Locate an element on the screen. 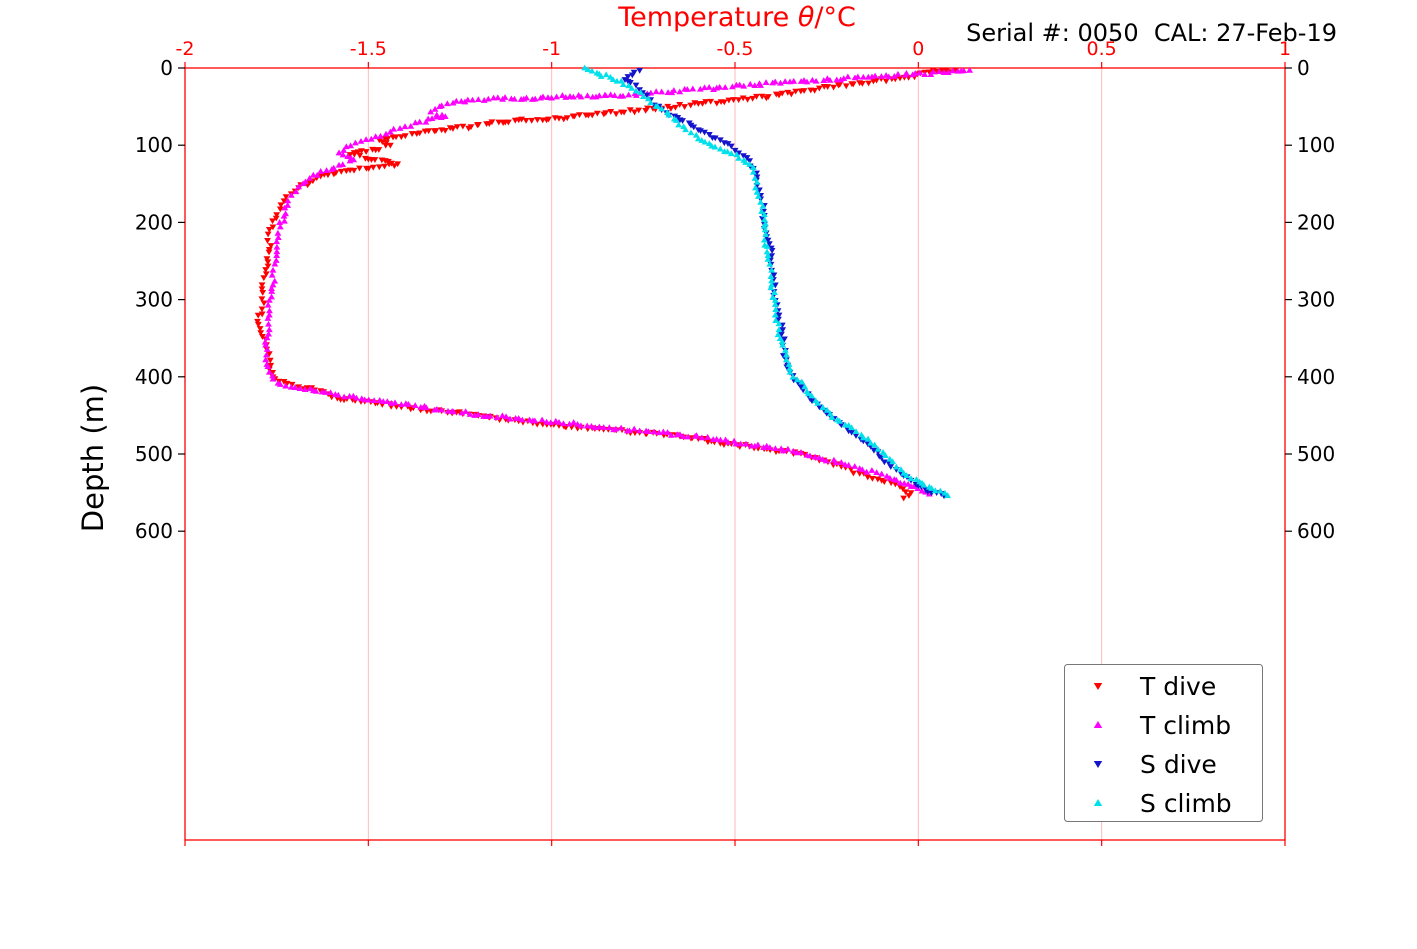 The width and height of the screenshot is (1417, 949). temperature-tick-label: 0.5 is located at coordinates (1102, 49).